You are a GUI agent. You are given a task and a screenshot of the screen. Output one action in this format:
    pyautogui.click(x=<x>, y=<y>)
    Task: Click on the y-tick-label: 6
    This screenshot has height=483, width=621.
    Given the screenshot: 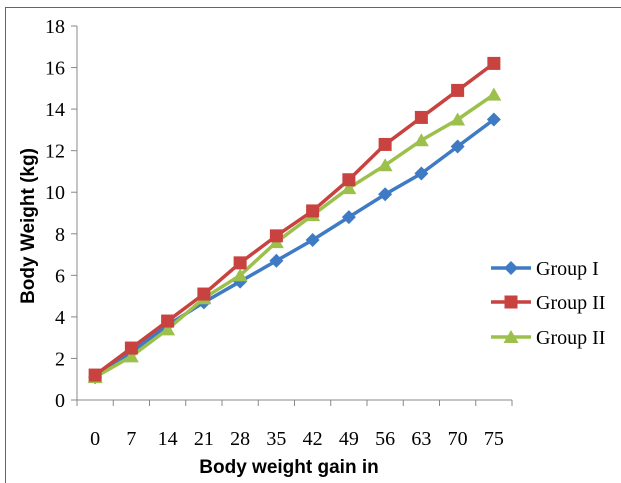 What is the action you would take?
    pyautogui.click(x=60, y=276)
    